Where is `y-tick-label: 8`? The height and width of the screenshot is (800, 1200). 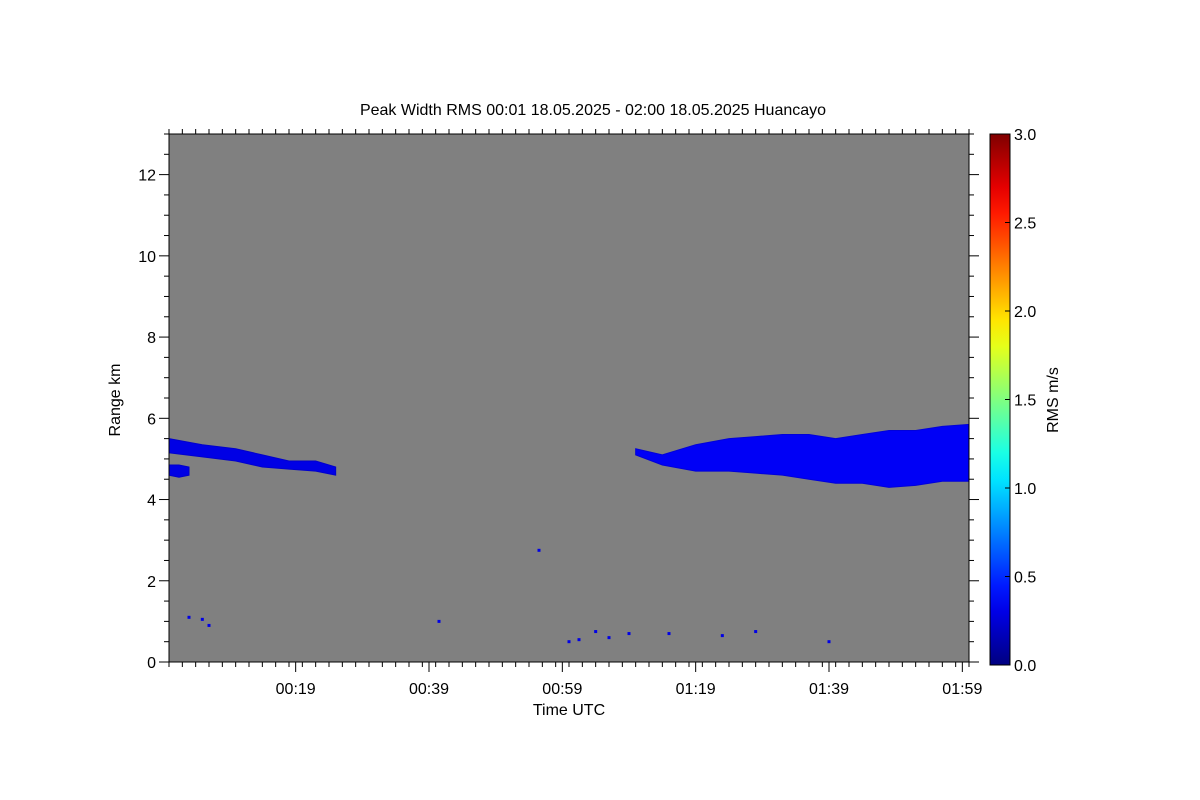 y-tick-label: 8 is located at coordinates (151, 338).